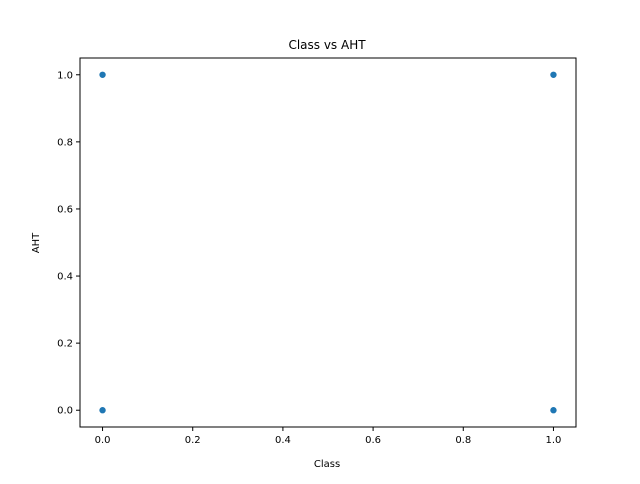 This screenshot has width=640, height=484. I want to click on y-axis: 0.0 0.2 0.4 0.6 0.8 1.0, so click(68, 243).